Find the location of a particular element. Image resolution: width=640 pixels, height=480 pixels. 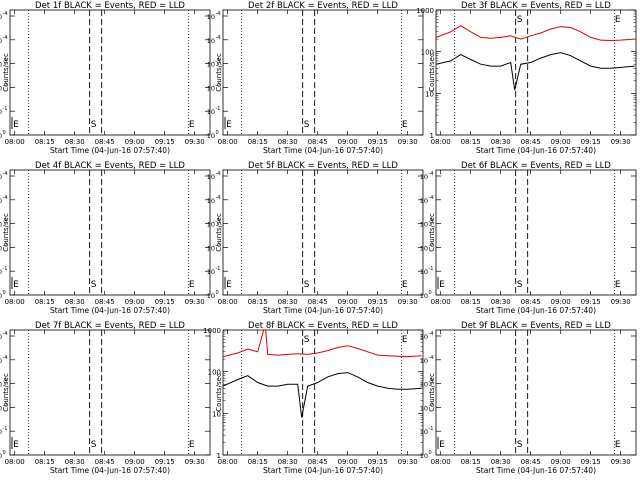

panel-title: Det 2f BLACK = Events, RED = LLD is located at coordinates (323, 6).